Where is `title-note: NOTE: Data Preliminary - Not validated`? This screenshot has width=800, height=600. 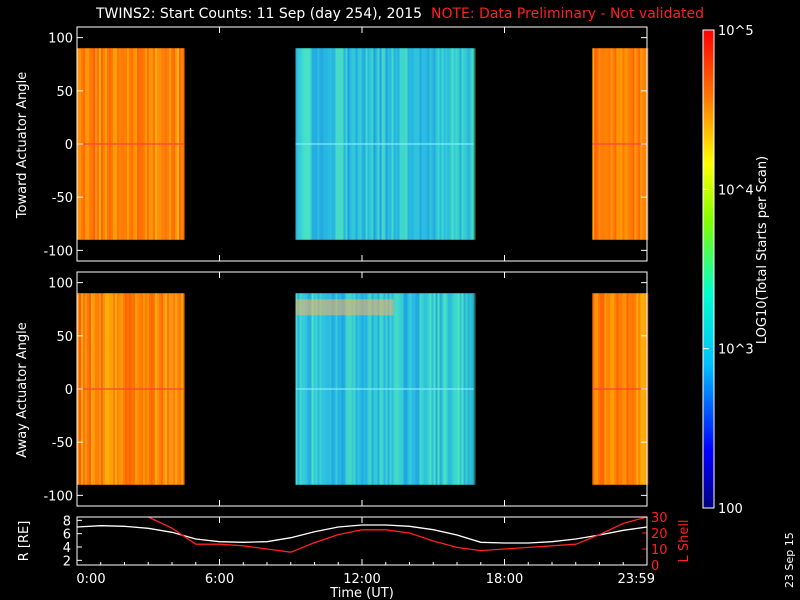
title-note: NOTE: Data Preliminary - Not validated is located at coordinates (568, 14).